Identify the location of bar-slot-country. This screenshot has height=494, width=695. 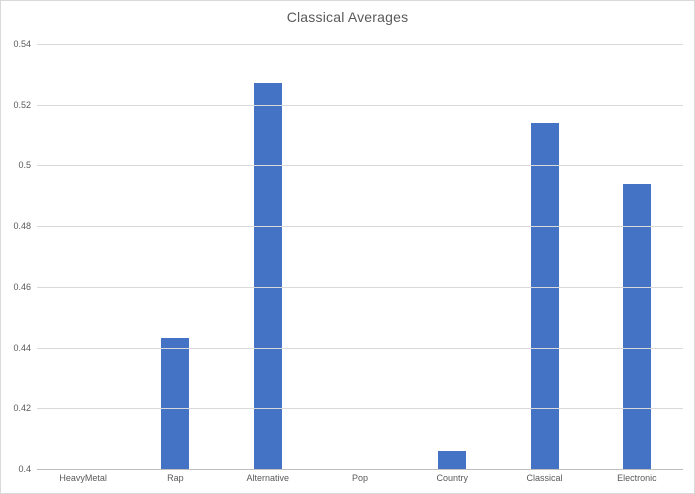
(452, 256).